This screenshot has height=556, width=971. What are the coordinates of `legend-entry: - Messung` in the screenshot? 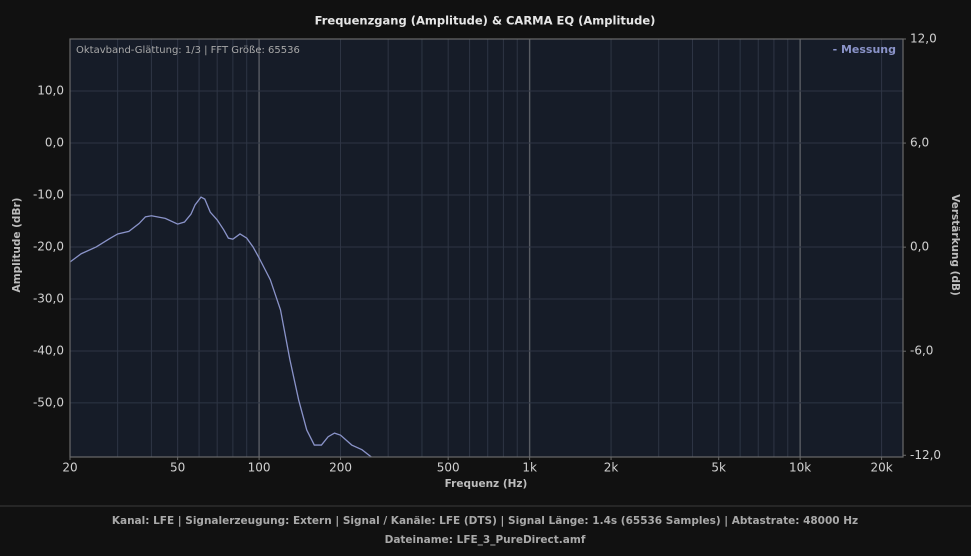 It's located at (864, 49).